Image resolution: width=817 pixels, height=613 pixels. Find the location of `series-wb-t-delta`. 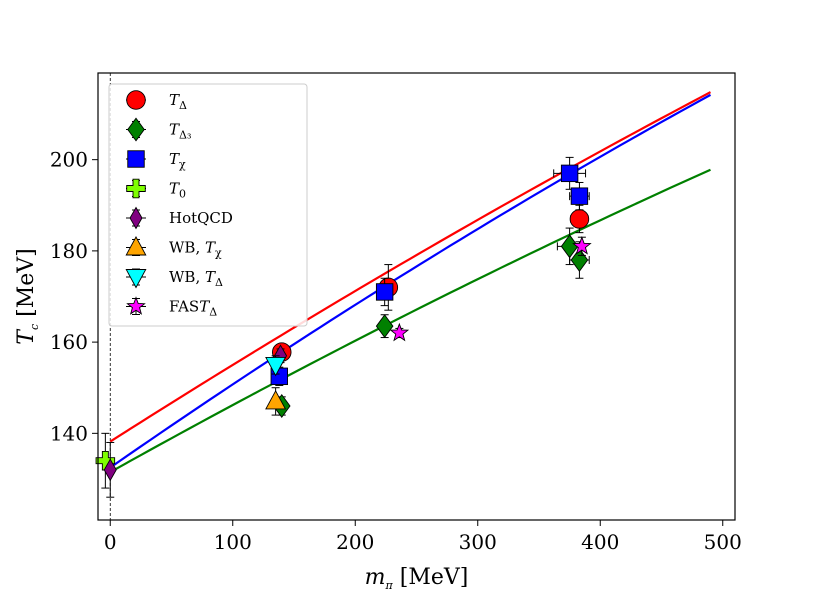

series-wb-t-delta is located at coordinates (276, 366).